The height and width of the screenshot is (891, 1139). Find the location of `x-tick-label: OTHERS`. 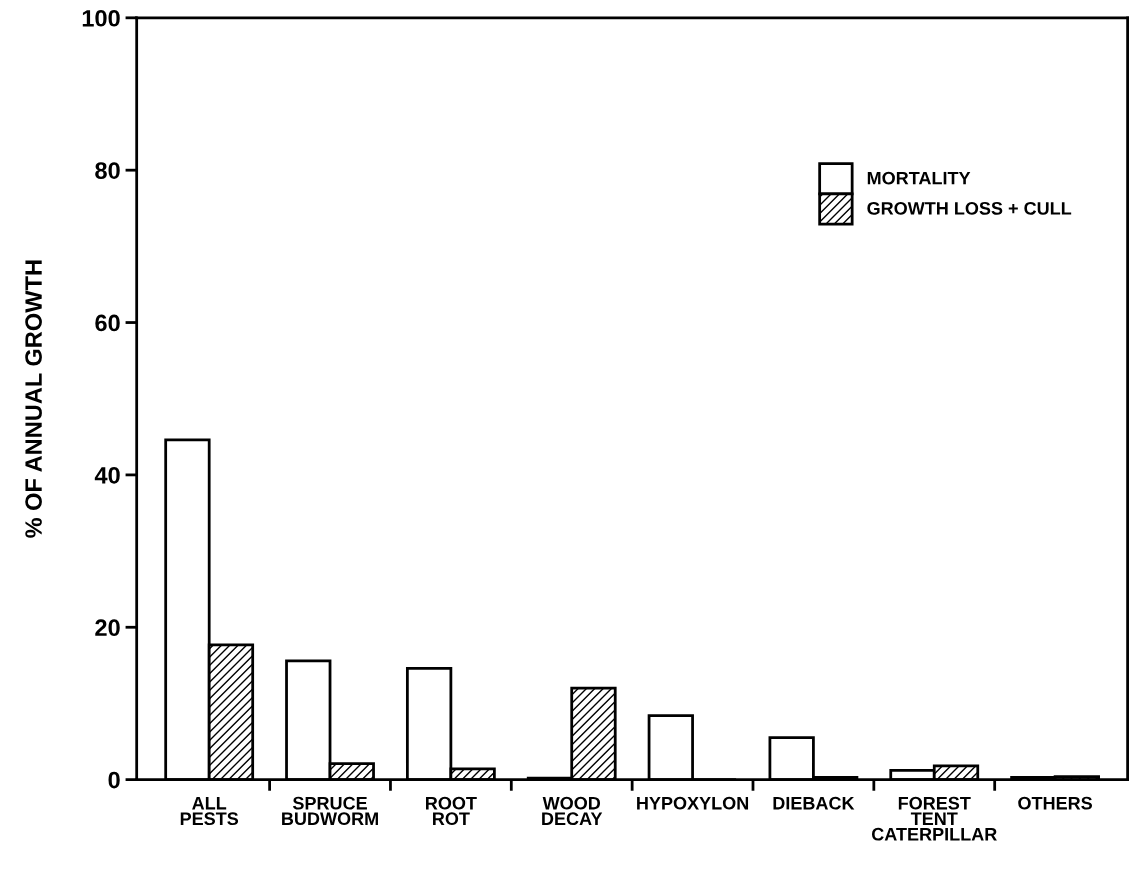

x-tick-label: OTHERS is located at coordinates (1055, 803).